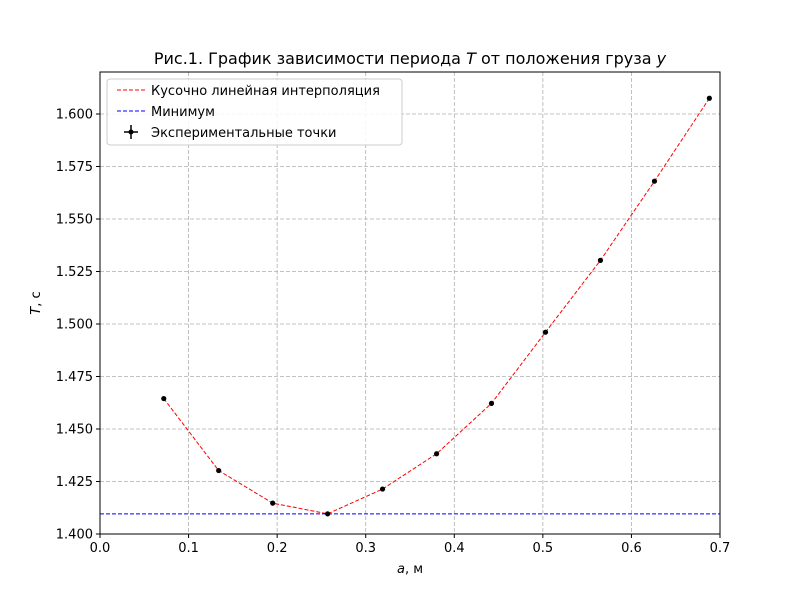 The width and height of the screenshot is (800, 600). I want to click on x-tick-label: 0.7, so click(720, 548).